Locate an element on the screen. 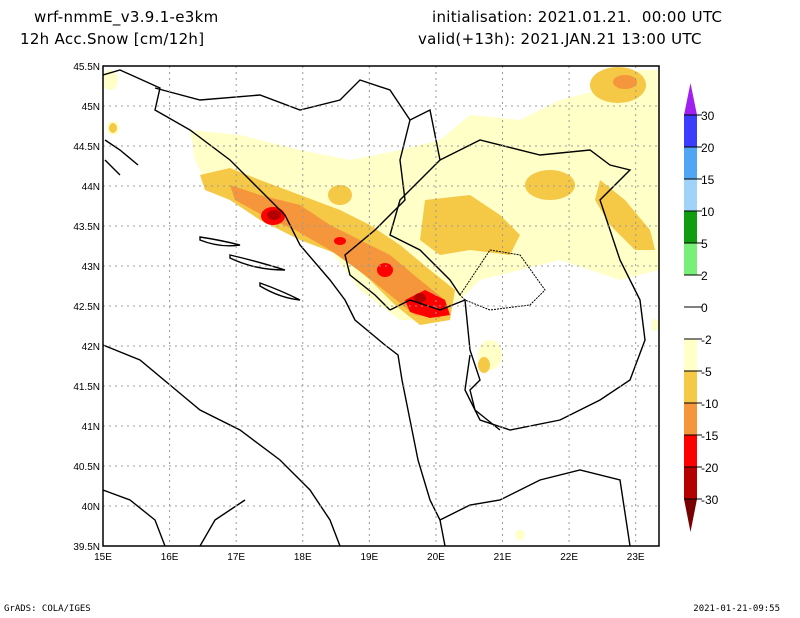  init-time: initialisation: 2021.01.21. 00:00 UTC is located at coordinates (577, 17).